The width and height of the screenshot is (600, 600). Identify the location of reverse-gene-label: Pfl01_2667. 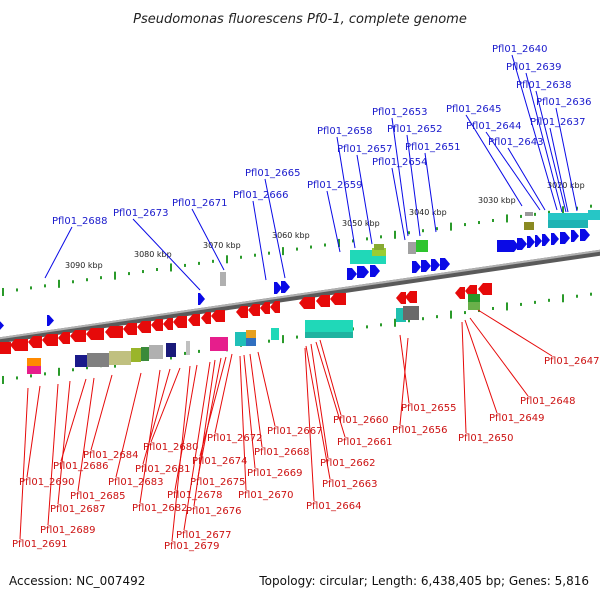
(295, 431).